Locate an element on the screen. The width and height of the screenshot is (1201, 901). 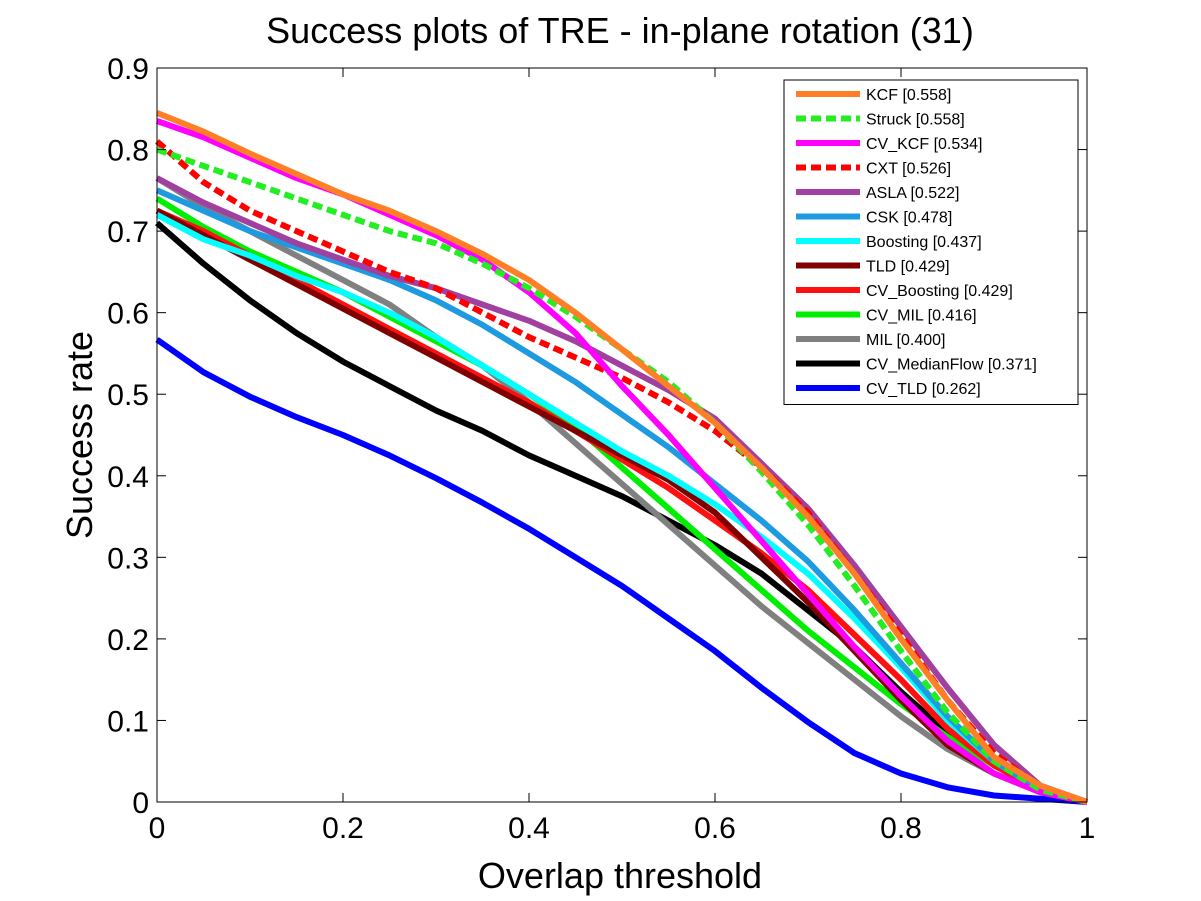
x-axis-label: Overlap threshold is located at coordinates (620, 875).